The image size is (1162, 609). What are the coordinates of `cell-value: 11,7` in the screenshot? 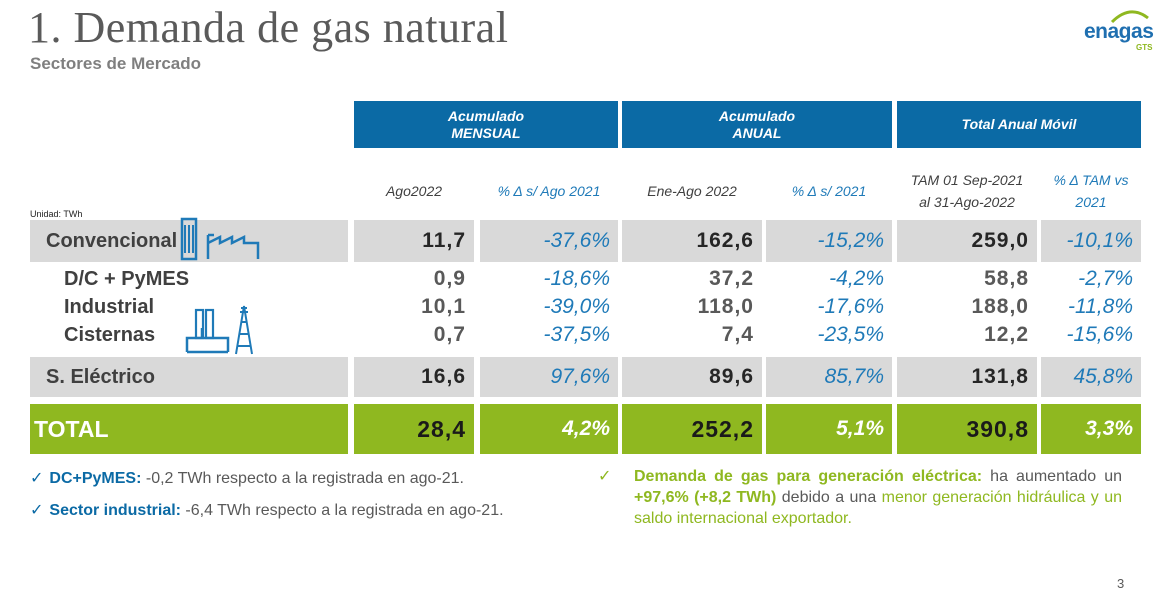 It's located at (414, 241).